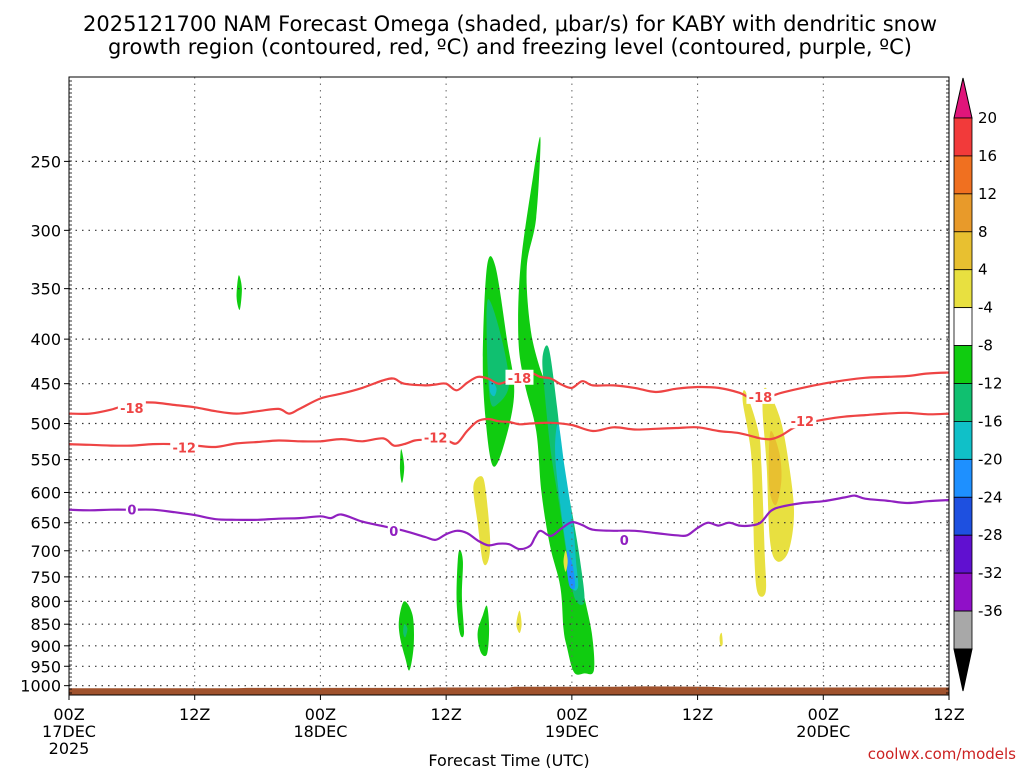 The height and width of the screenshot is (768, 1024). What do you see at coordinates (571, 714) in the screenshot?
I see `x-tick-time-4: 00Z` at bounding box center [571, 714].